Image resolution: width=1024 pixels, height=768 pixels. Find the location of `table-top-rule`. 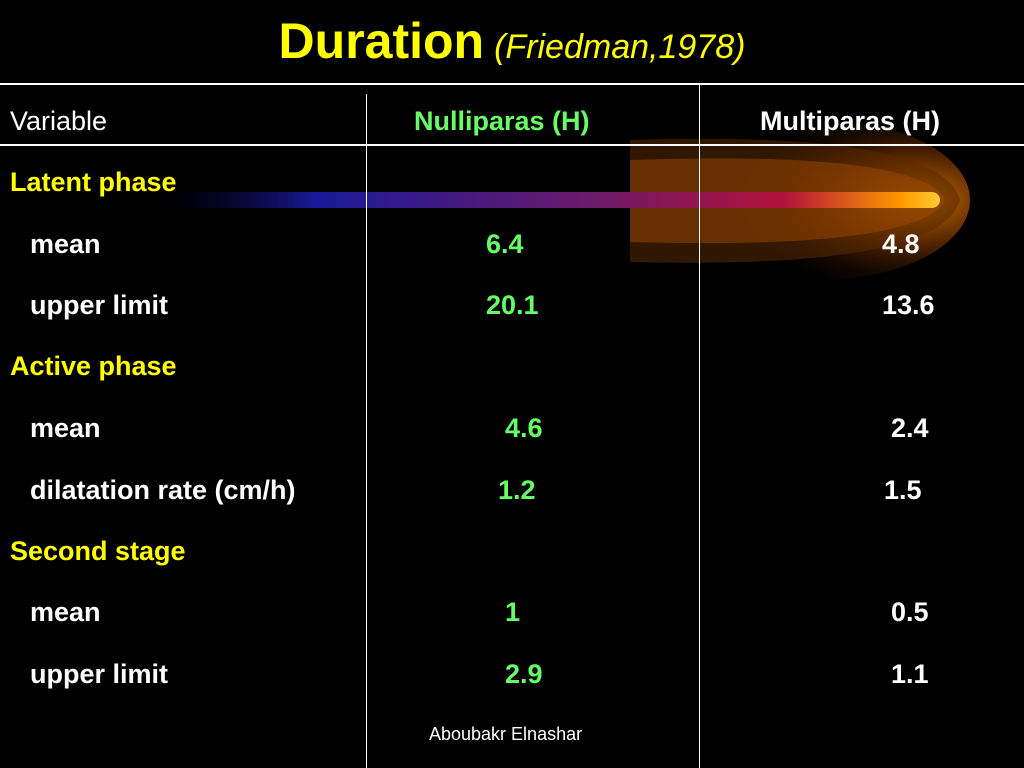

table-top-rule is located at coordinates (512, 84).